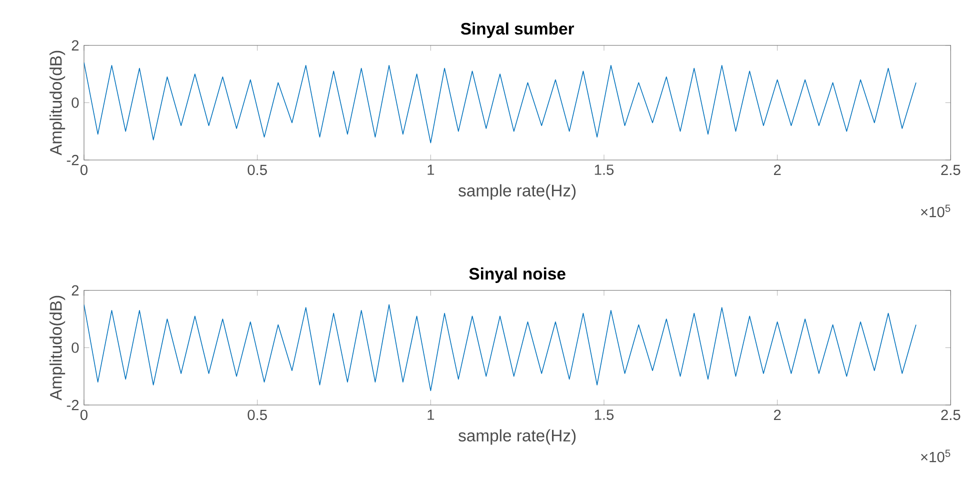  I want to click on chart-title: Sinyal noise, so click(517, 275).